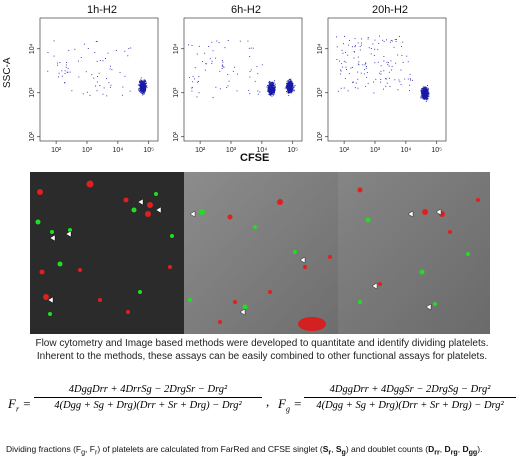 The height and width of the screenshot is (465, 520). I want to click on x-tick-label: 10³, so click(87, 150).